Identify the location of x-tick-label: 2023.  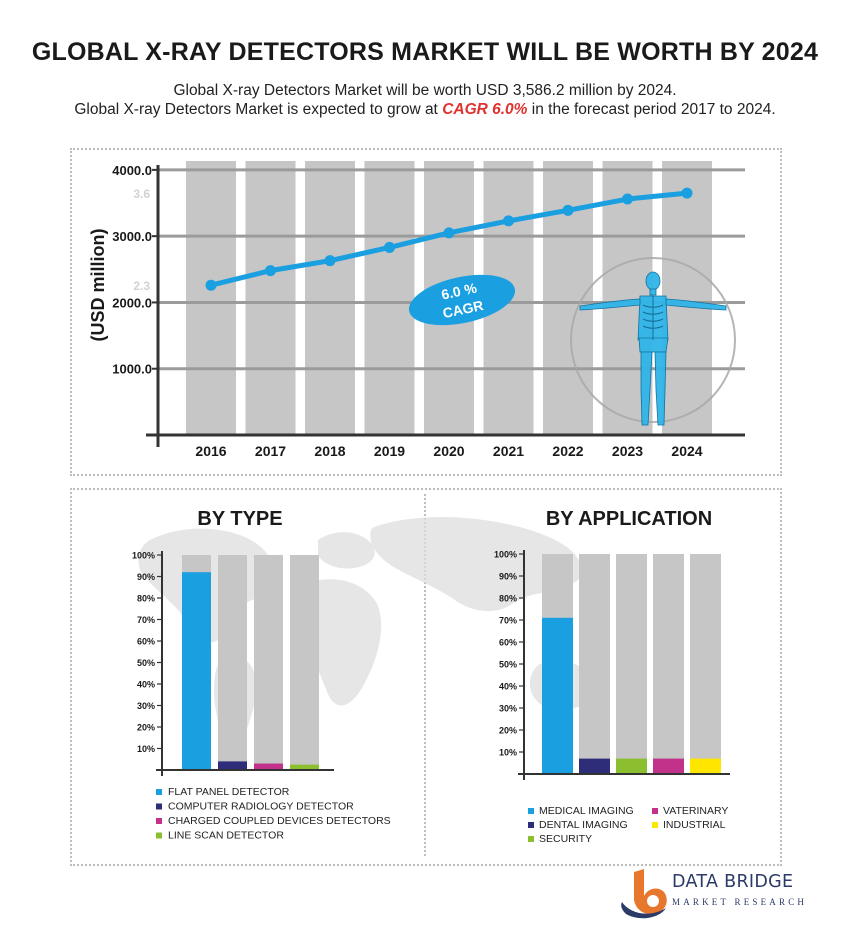
(627, 451).